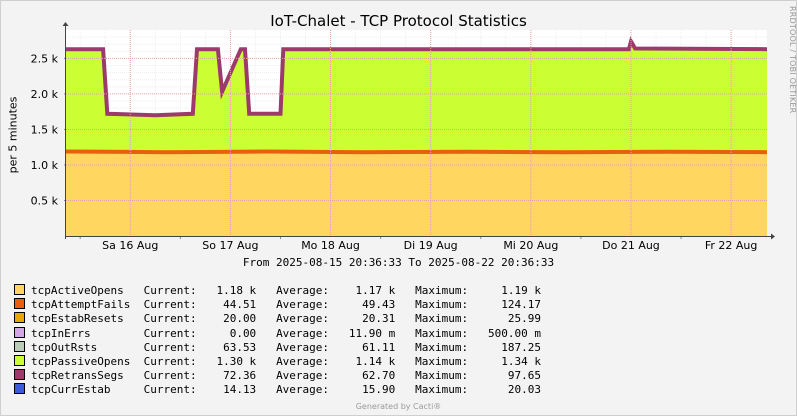 This screenshot has height=416, width=797. I want to click on legend-maximum-value: 25.99, so click(507, 319).